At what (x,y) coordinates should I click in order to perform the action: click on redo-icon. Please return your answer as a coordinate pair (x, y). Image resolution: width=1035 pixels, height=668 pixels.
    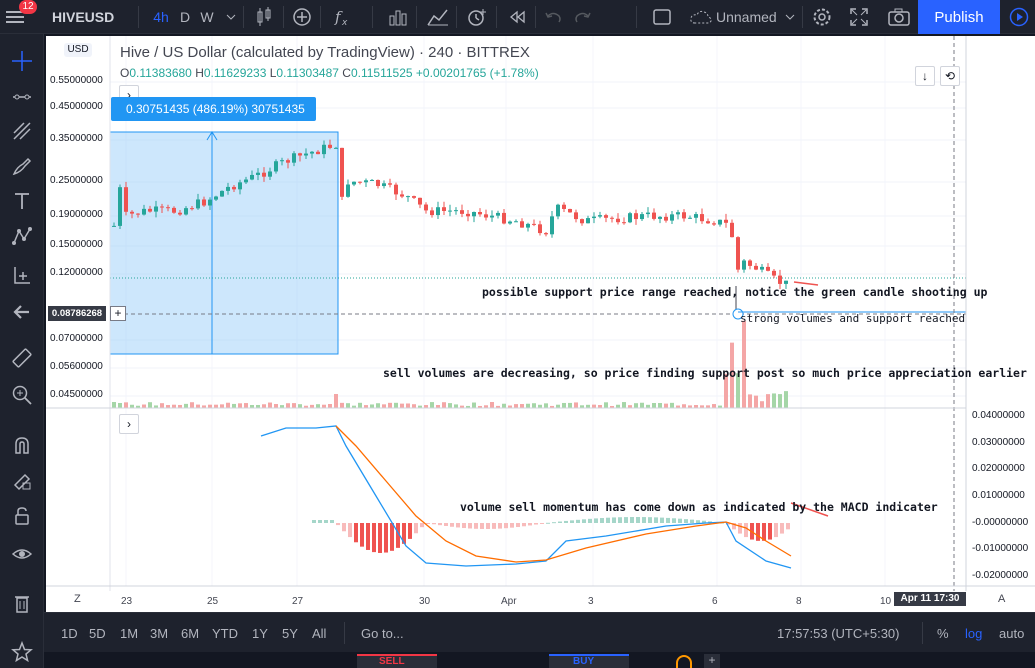
    Looking at the image, I should click on (583, 17).